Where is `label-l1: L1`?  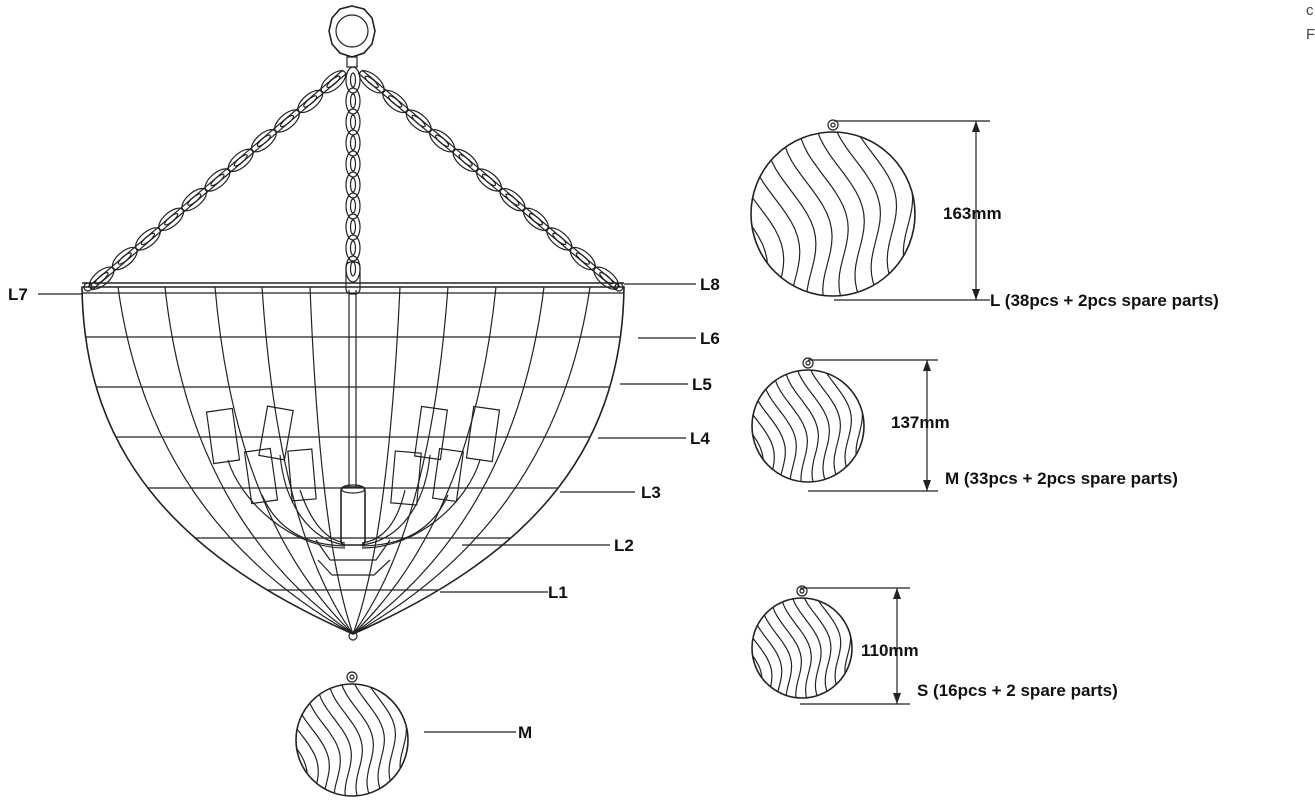 label-l1: L1 is located at coordinates (558, 592).